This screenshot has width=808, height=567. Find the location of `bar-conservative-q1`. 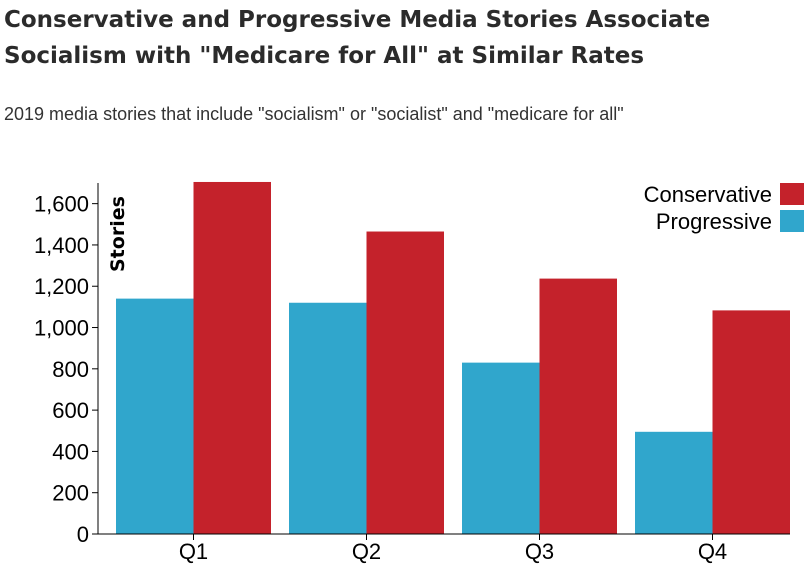

bar-conservative-q1 is located at coordinates (232, 357).